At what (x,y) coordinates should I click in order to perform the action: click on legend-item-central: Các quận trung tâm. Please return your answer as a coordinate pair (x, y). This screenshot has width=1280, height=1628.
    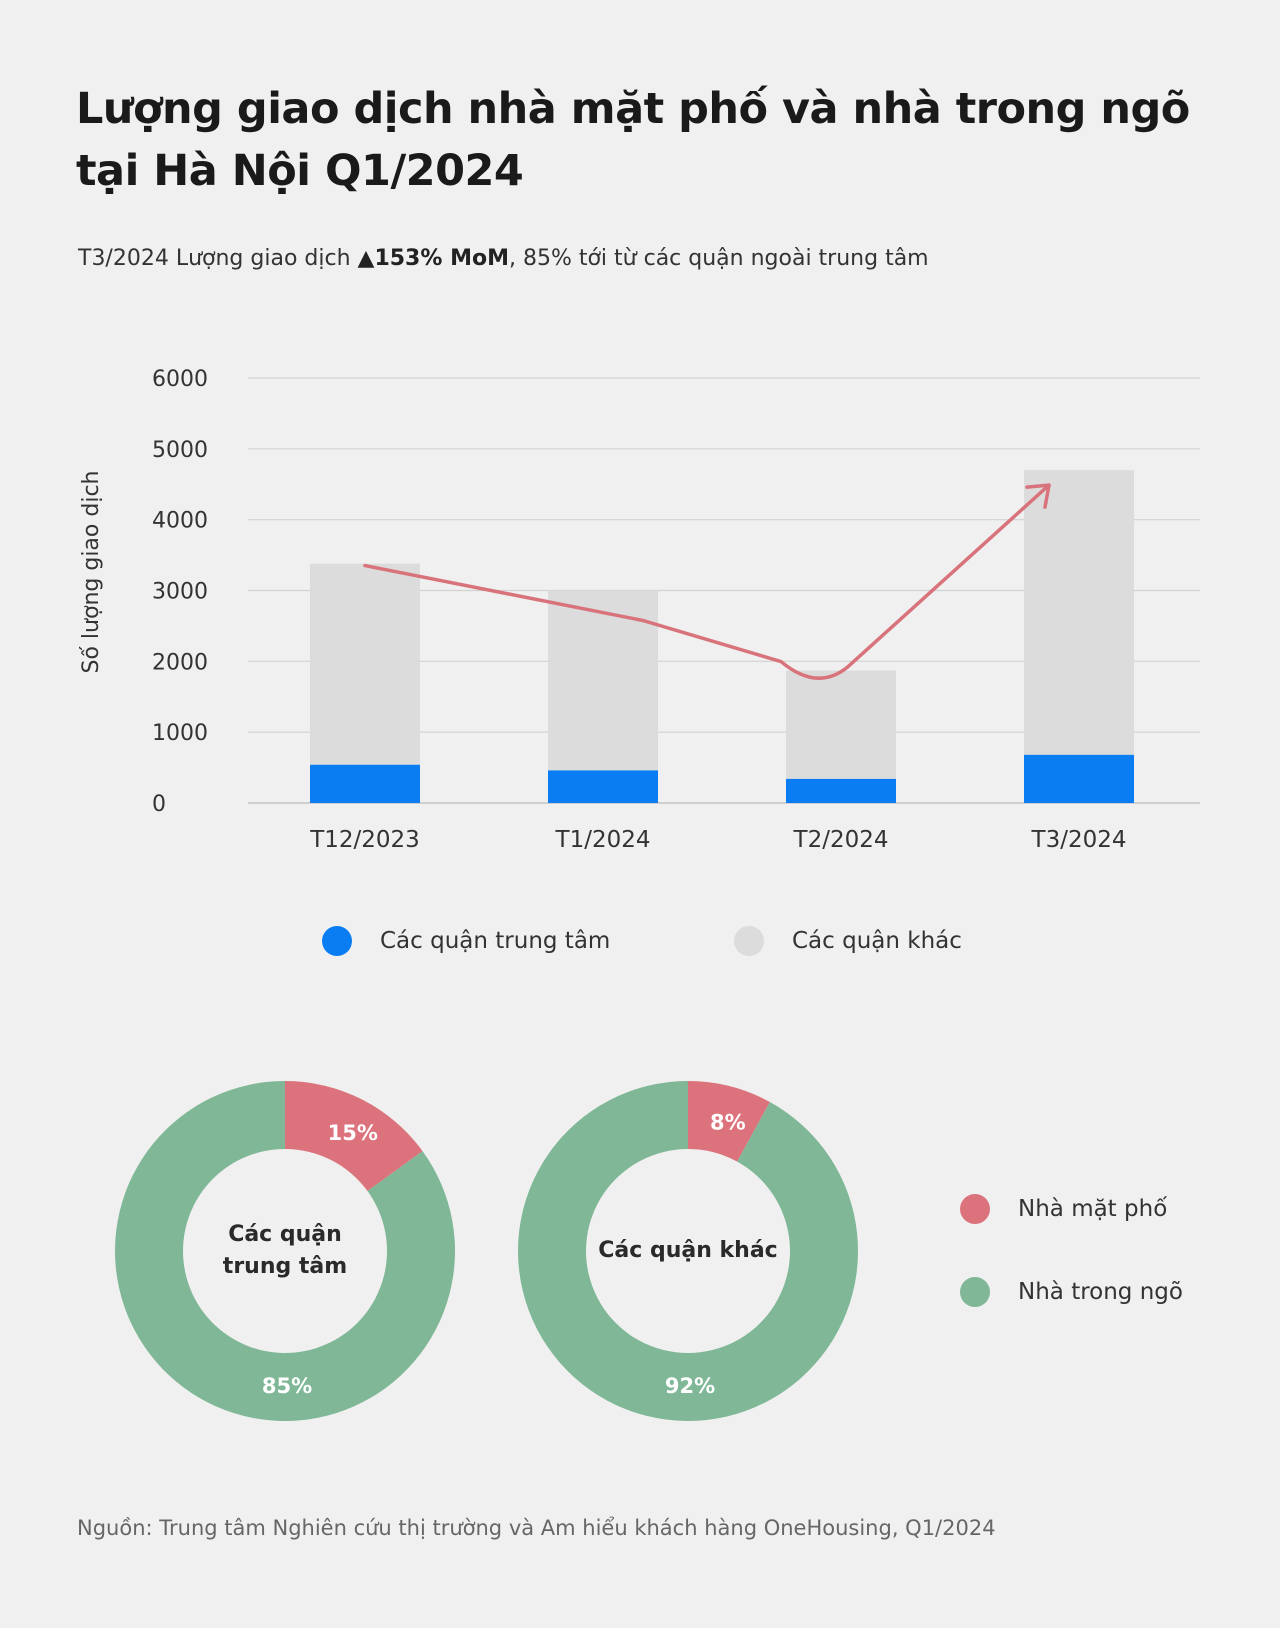
    Looking at the image, I should click on (466, 941).